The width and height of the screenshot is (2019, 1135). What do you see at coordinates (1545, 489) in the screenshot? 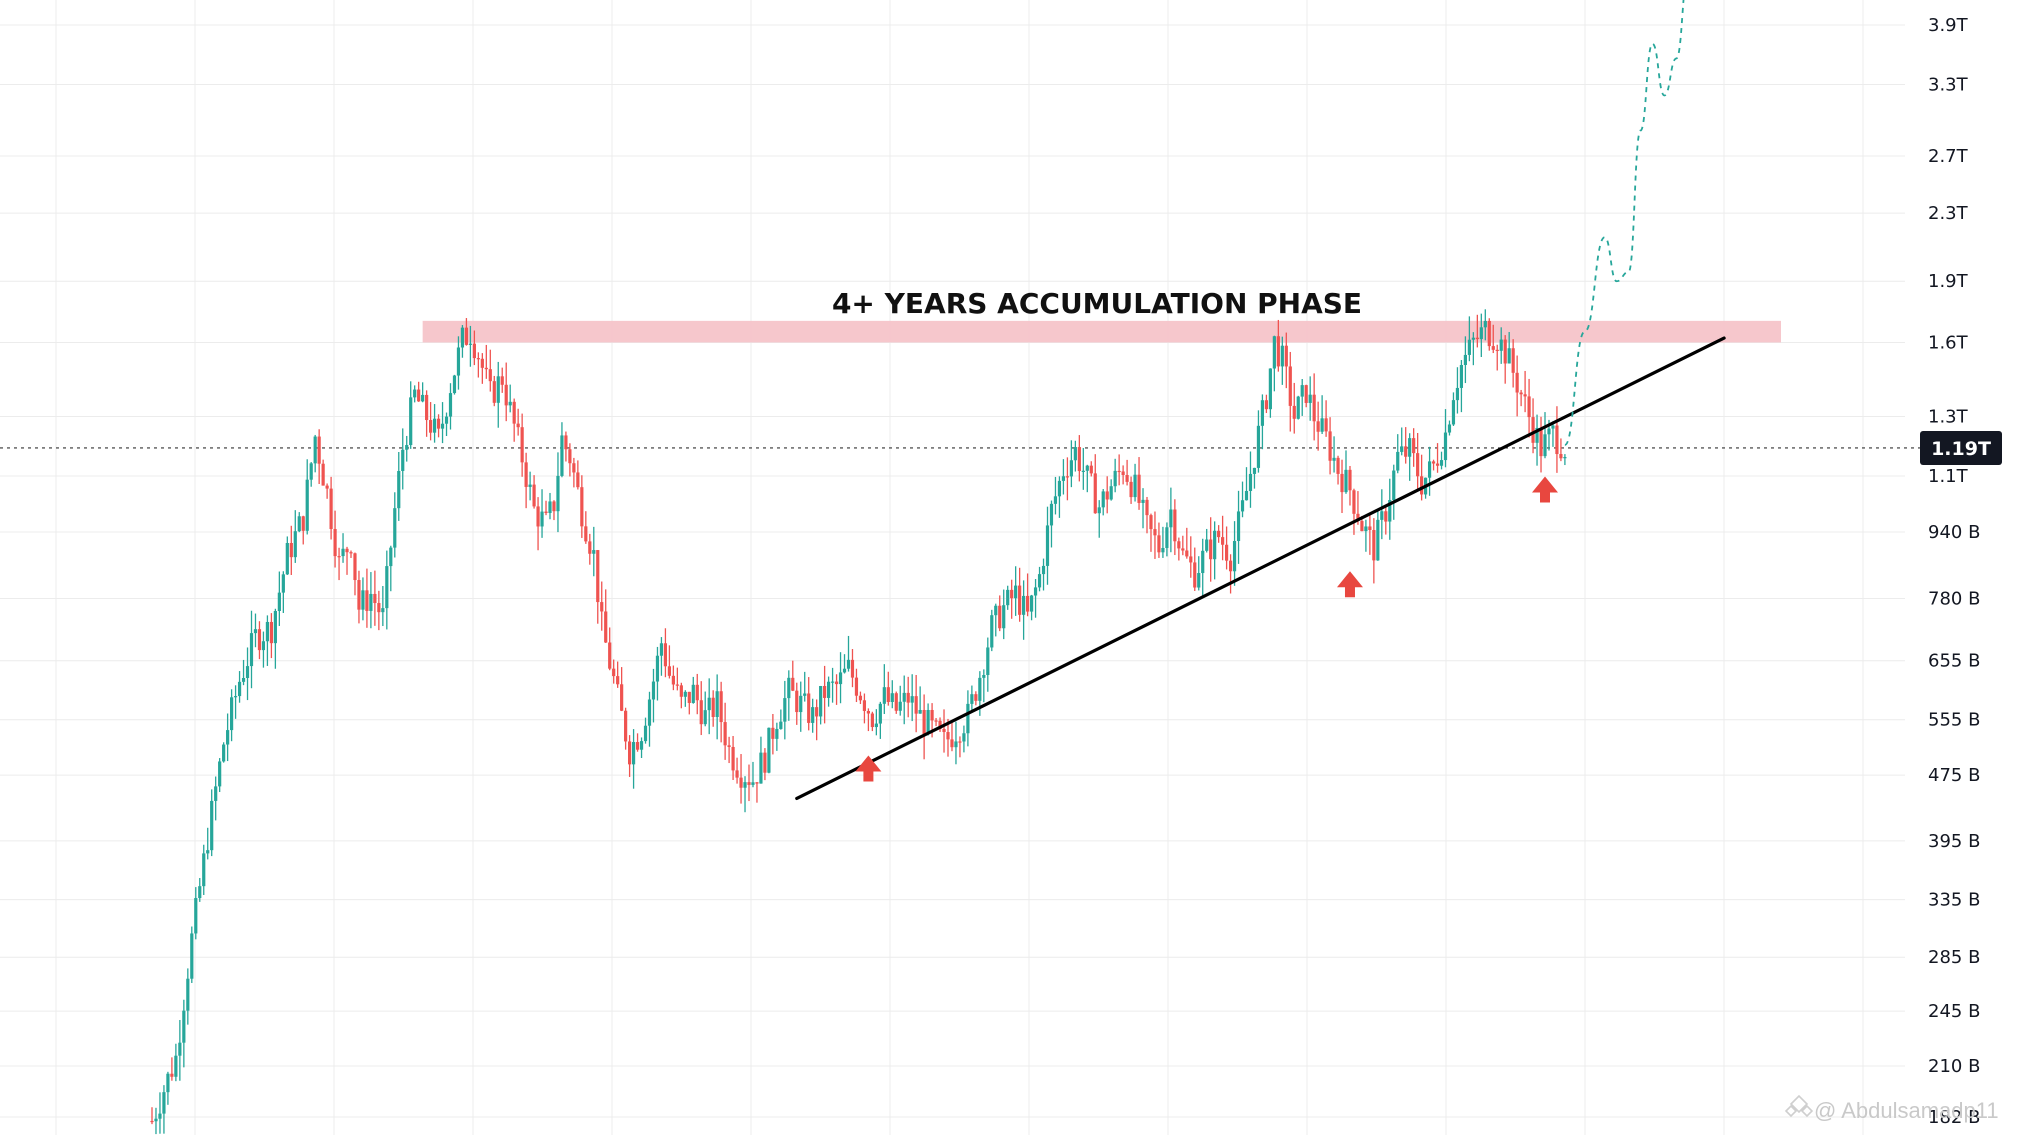
I see `up-arrow-icon` at bounding box center [1545, 489].